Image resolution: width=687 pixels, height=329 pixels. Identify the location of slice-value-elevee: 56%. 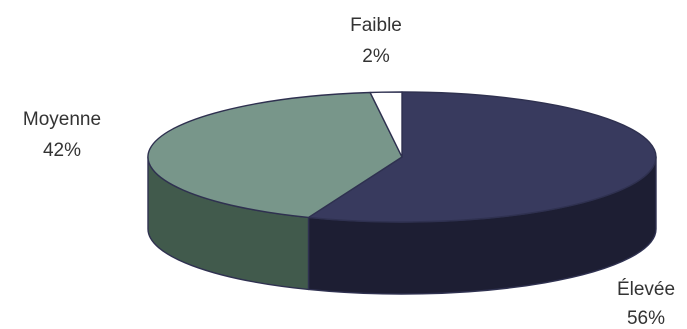
(646, 318).